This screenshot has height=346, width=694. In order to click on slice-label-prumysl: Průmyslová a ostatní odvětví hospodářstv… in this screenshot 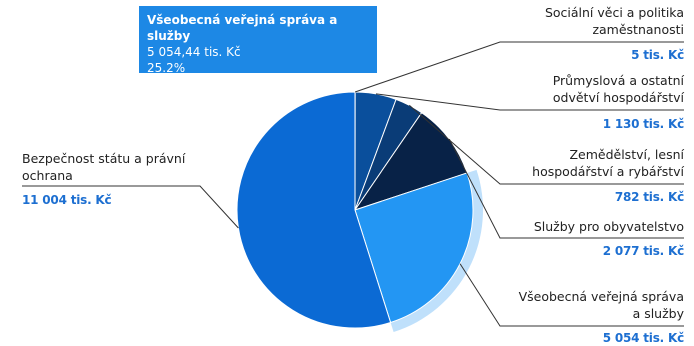, I will do `click(618, 89)`.